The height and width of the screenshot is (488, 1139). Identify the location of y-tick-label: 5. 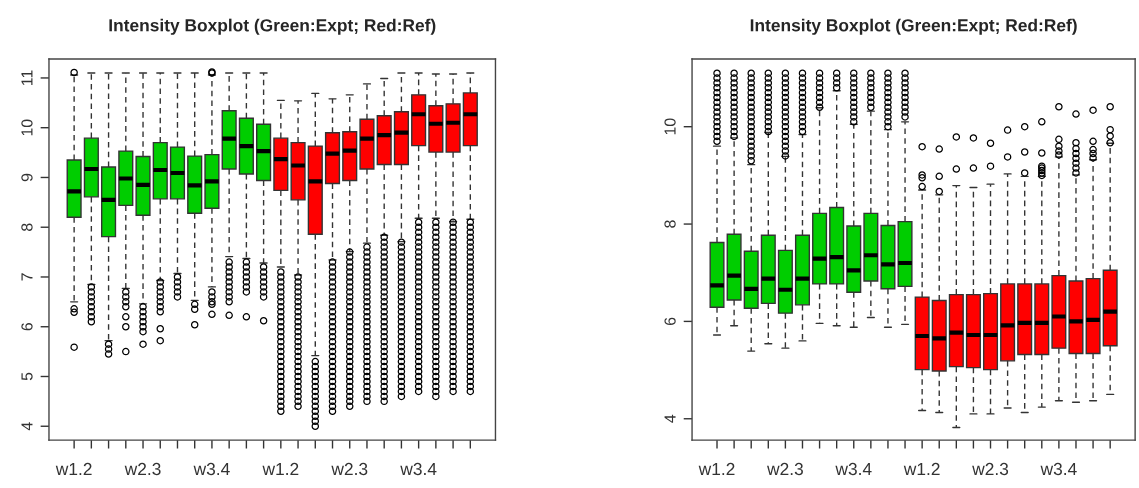
(27, 376).